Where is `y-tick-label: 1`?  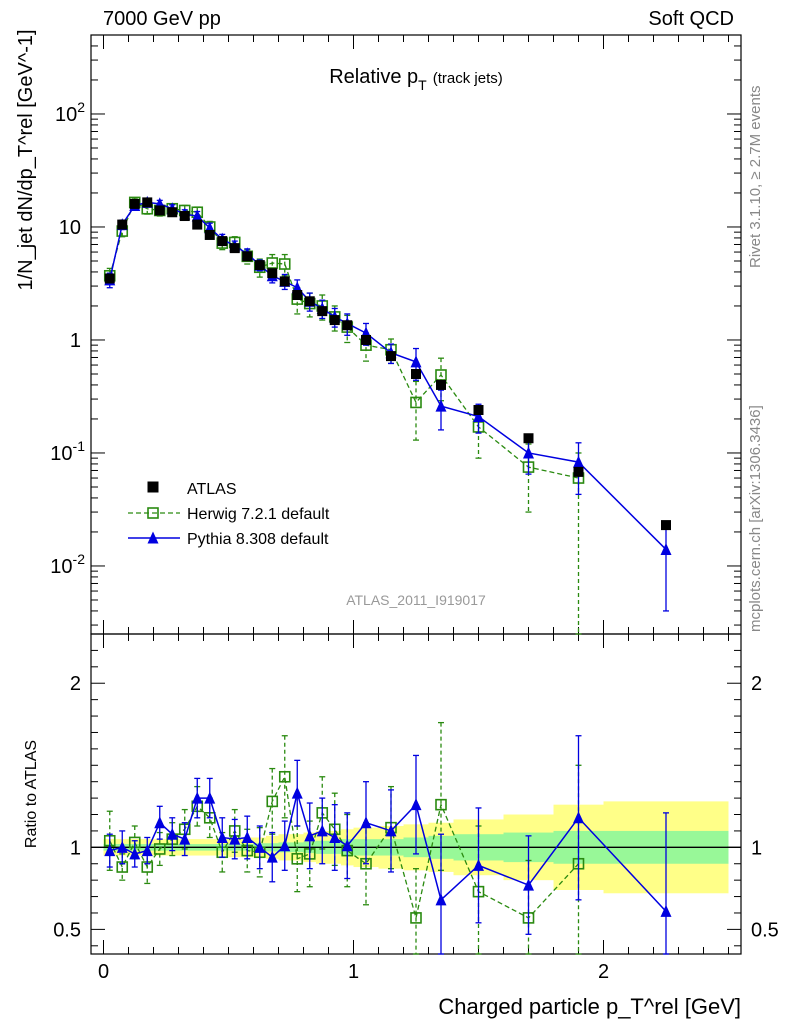 y-tick-label: 1 is located at coordinates (75, 341).